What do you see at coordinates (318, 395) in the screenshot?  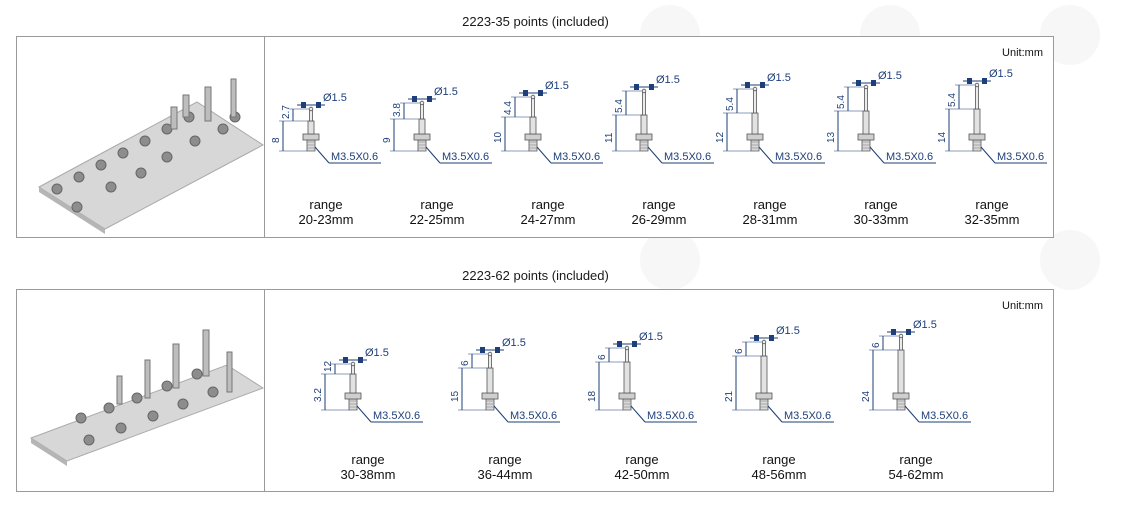 I see `total-dimension: 3.2` at bounding box center [318, 395].